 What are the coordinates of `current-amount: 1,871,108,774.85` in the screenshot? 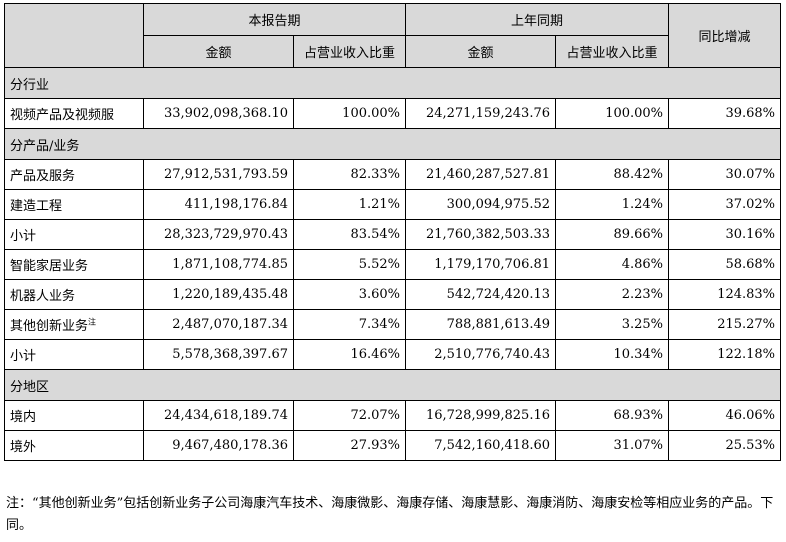 It's located at (218, 264).